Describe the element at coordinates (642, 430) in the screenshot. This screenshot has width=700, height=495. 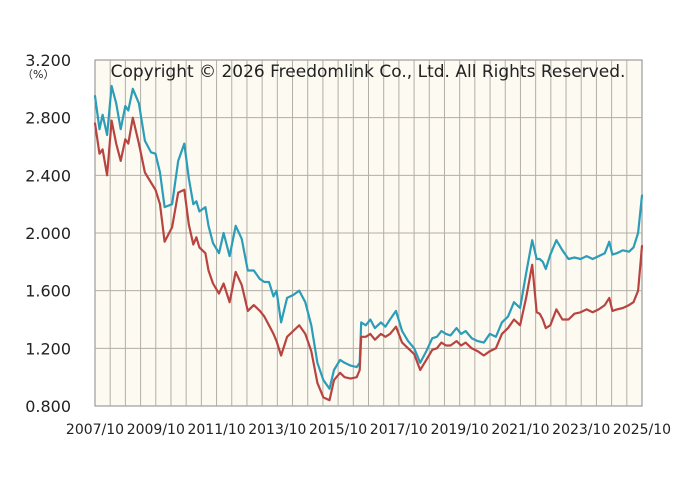
I see `x-tick-label: 2025/10` at that location.